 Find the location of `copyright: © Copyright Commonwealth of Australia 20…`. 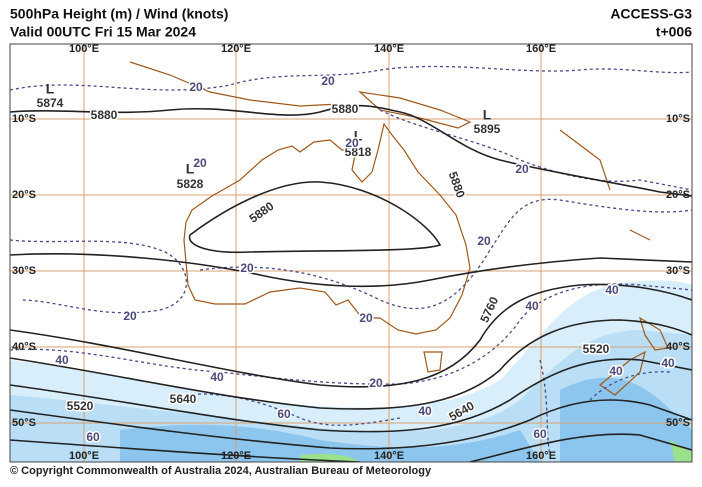

copyright: © Copyright Commonwealth of Australia 20… is located at coordinates (221, 471).